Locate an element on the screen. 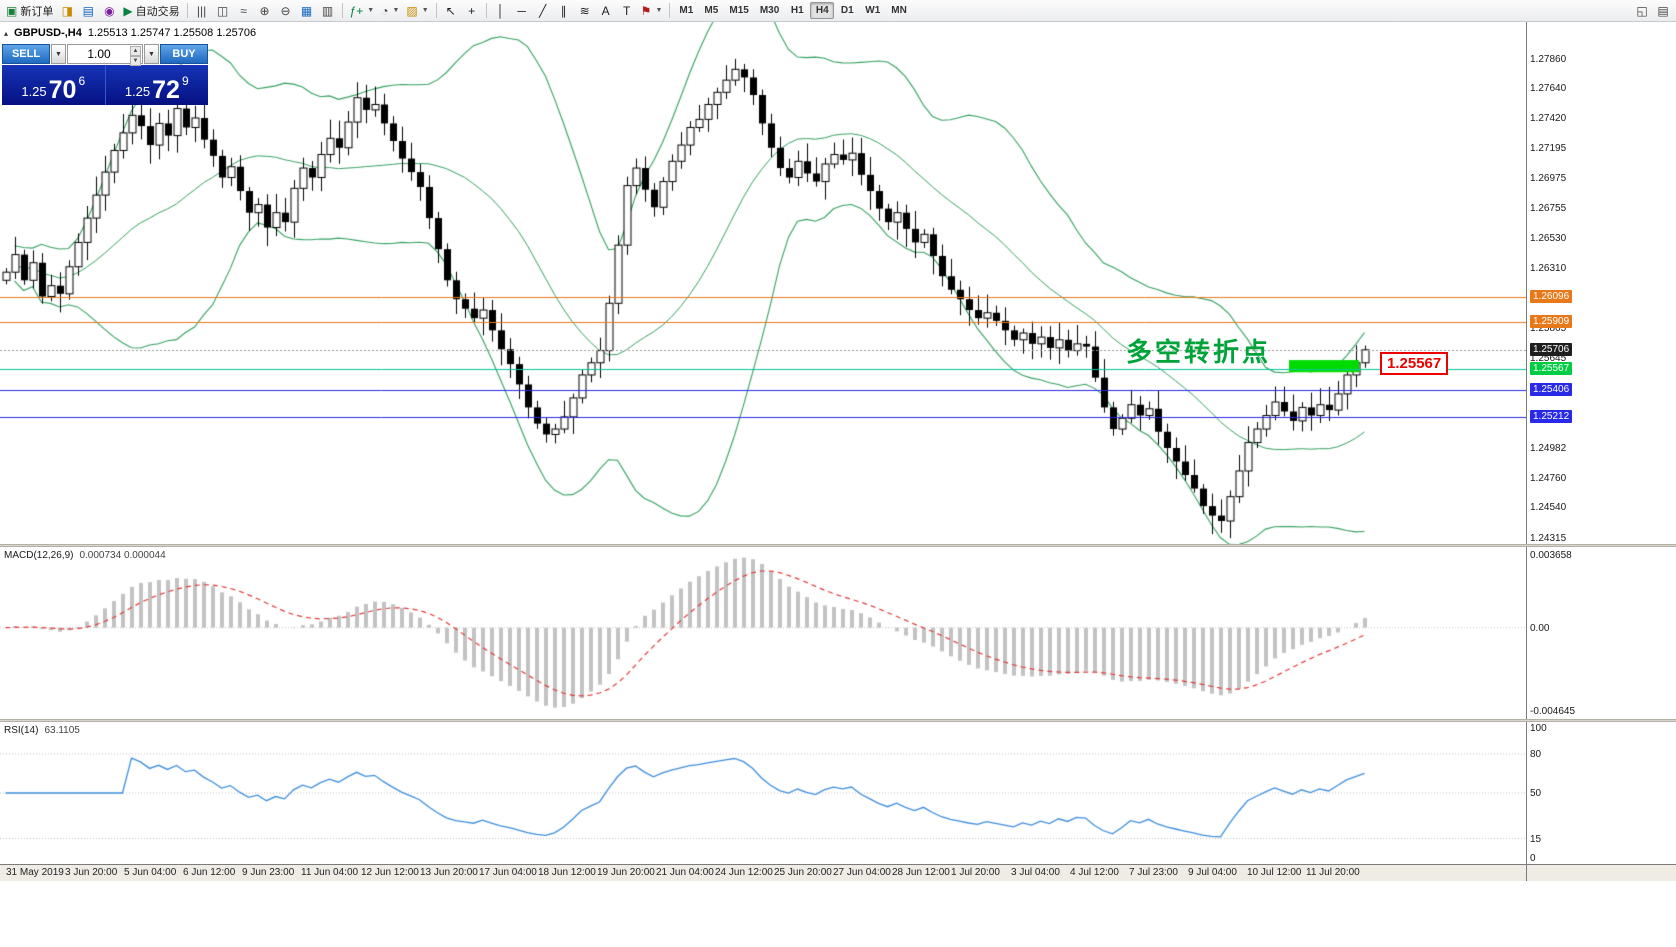  rsi-scale-label: 15 is located at coordinates (1536, 839).